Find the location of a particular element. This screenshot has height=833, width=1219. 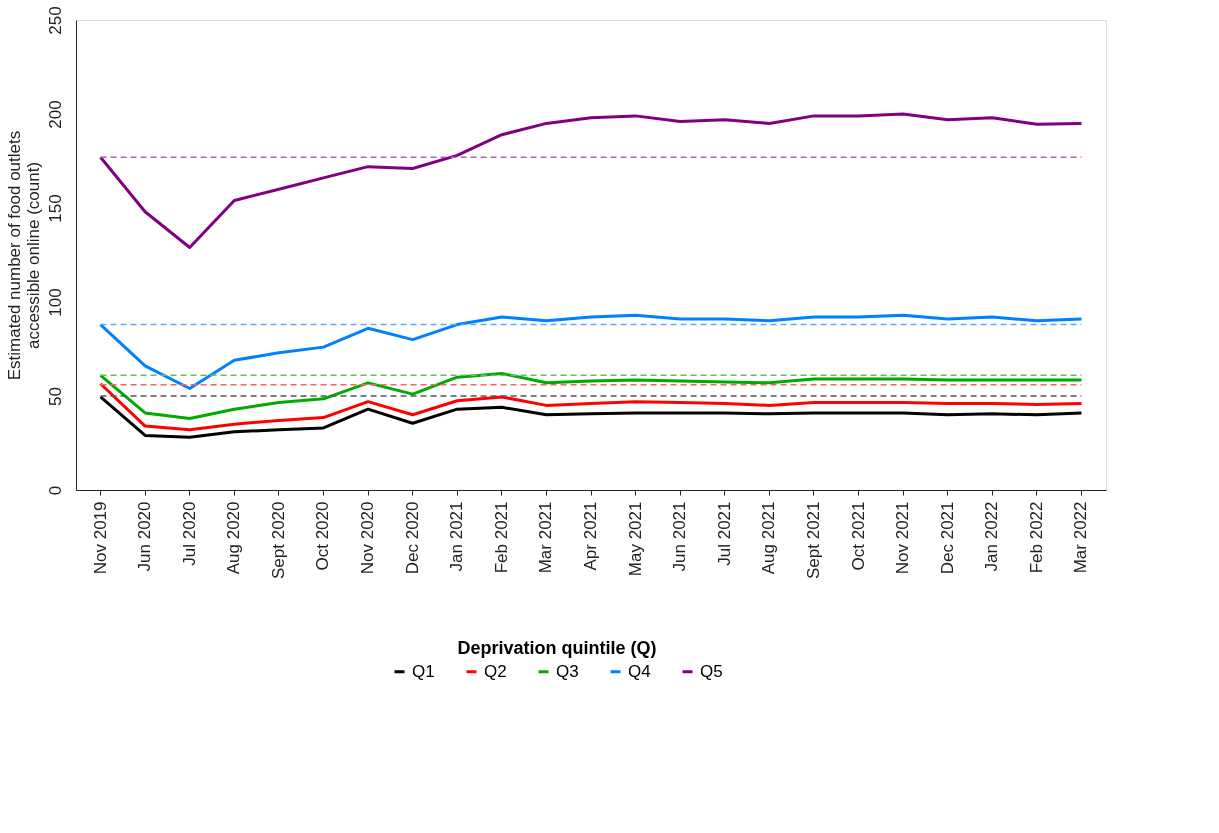

x-tick-label: Sept 2021 is located at coordinates (813, 540).